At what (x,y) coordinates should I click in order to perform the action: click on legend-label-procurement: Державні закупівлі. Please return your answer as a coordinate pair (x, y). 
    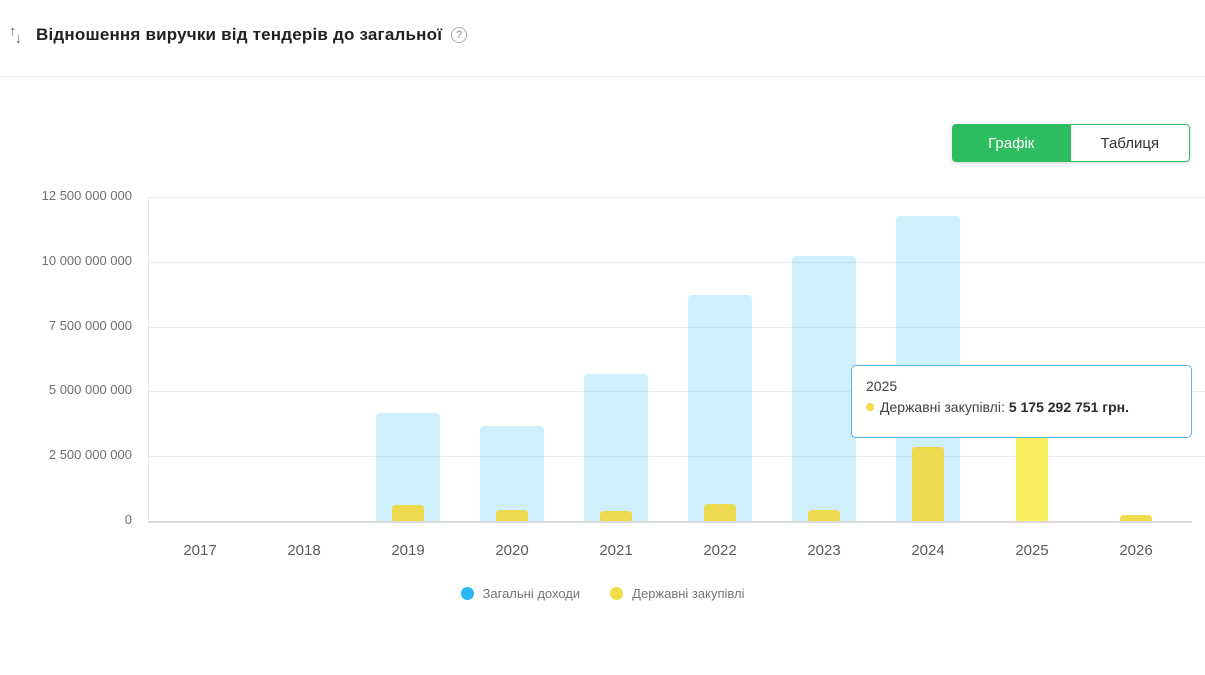
    Looking at the image, I should click on (688, 593).